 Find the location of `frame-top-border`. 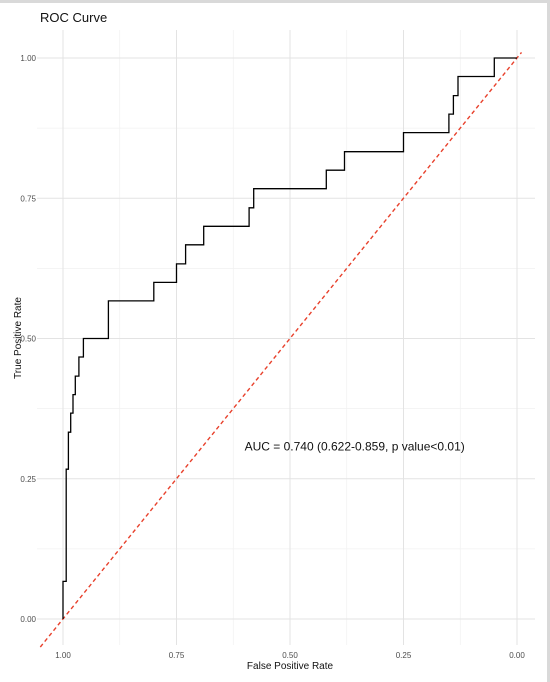

frame-top-border is located at coordinates (275, 1).